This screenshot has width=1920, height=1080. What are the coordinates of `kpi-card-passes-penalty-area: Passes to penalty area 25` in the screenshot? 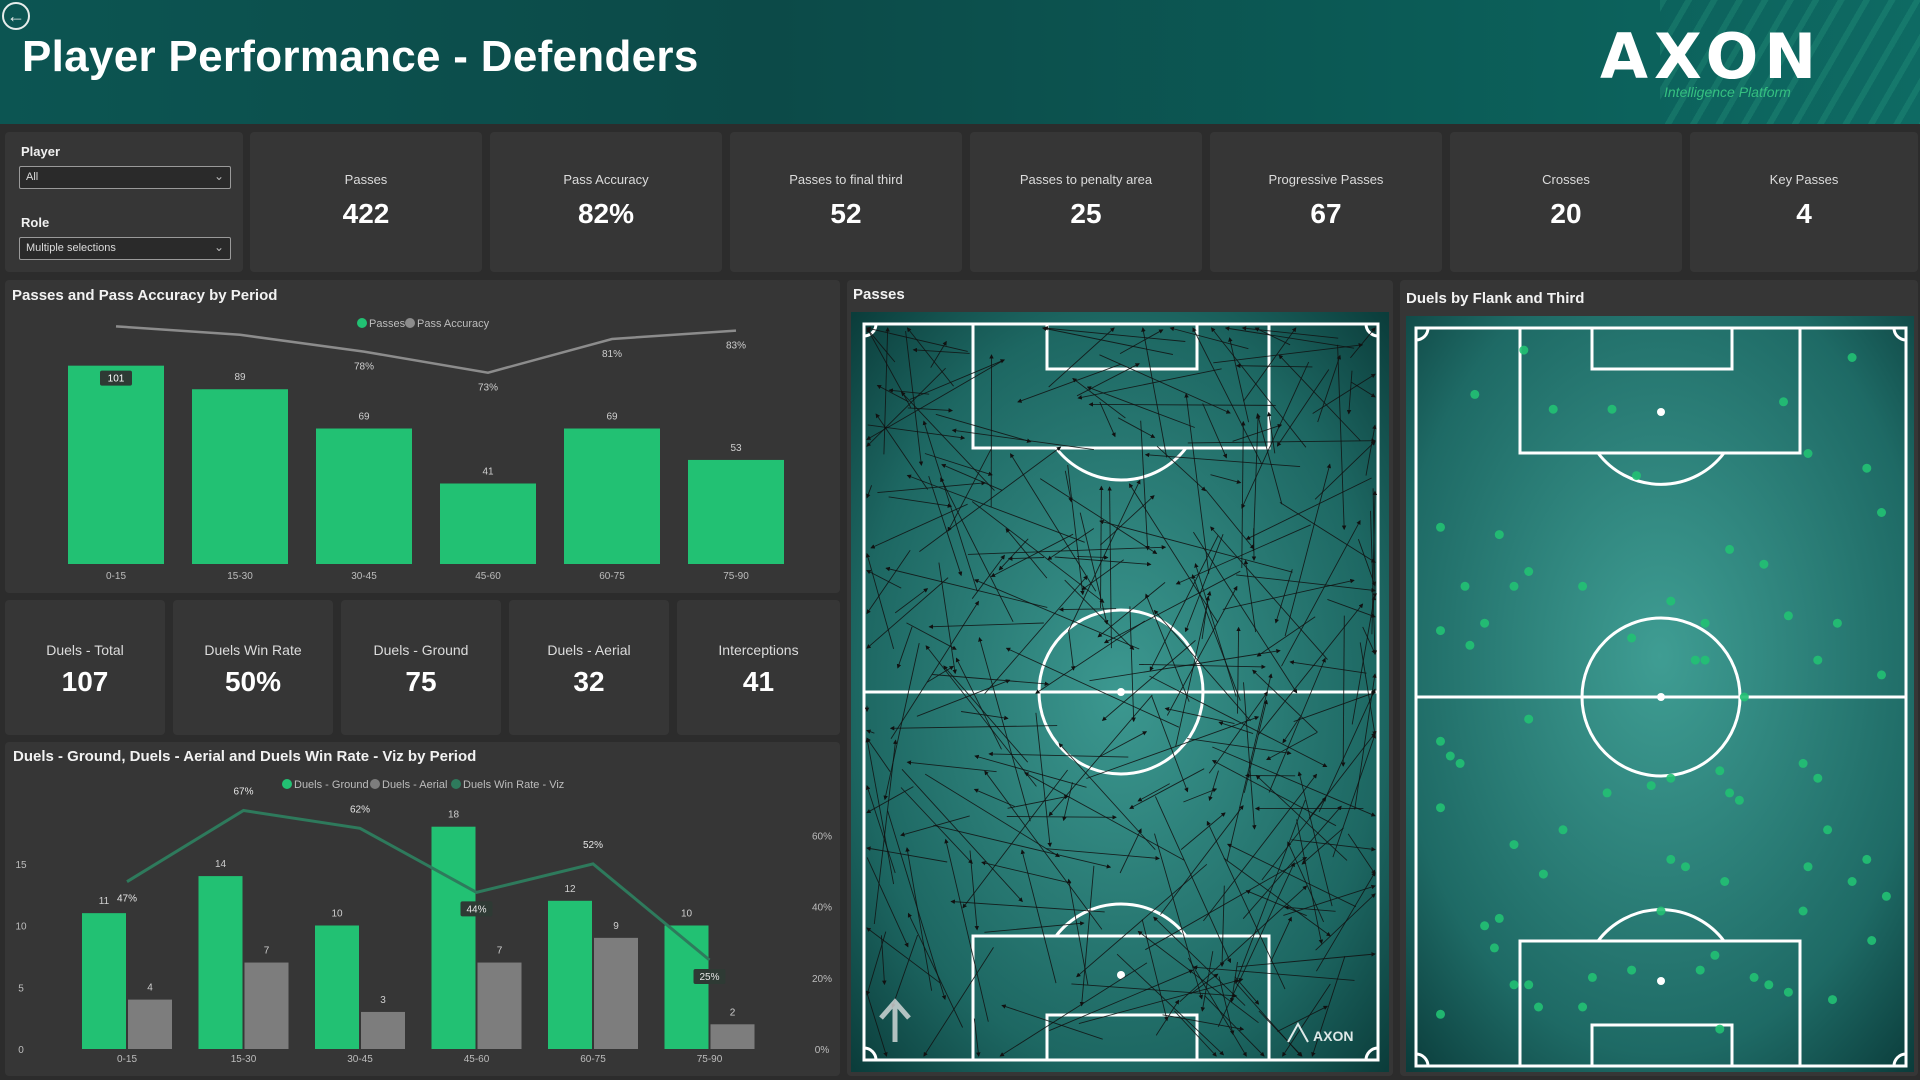 It's located at (1086, 202).